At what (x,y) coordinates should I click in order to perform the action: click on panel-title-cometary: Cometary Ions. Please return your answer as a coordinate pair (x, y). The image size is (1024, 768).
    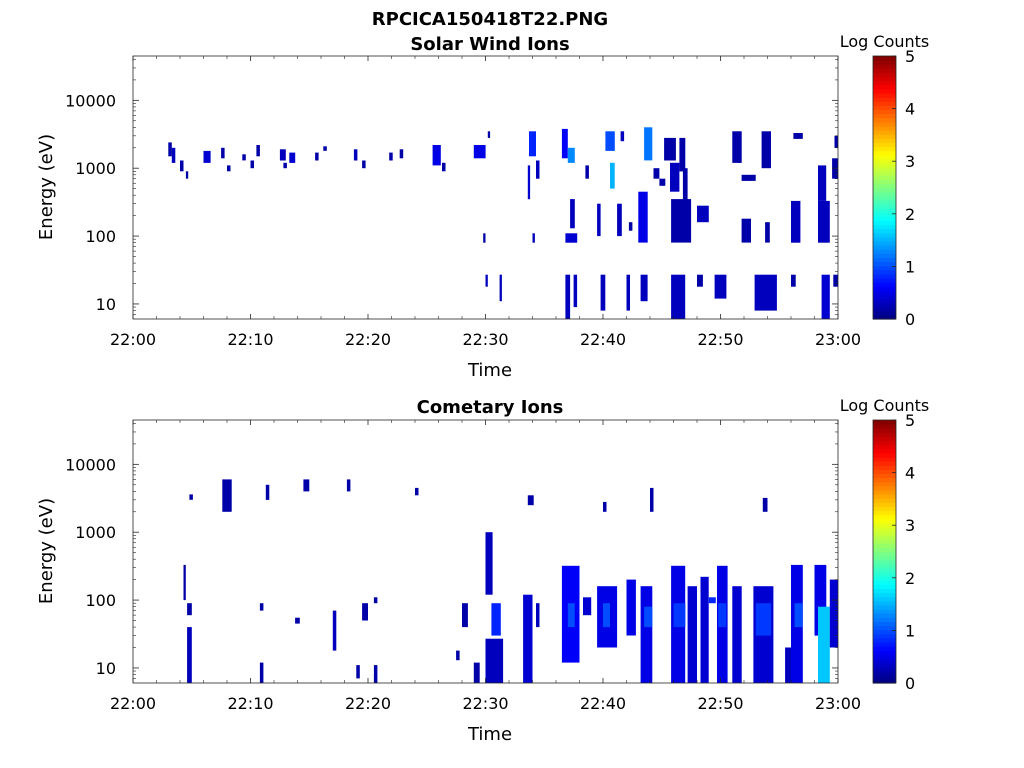
    Looking at the image, I should click on (490, 407).